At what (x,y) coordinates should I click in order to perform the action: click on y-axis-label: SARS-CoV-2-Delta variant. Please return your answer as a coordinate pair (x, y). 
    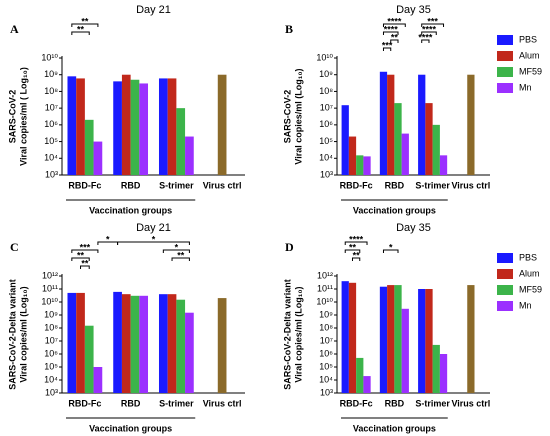
    Looking at the image, I should click on (12, 334).